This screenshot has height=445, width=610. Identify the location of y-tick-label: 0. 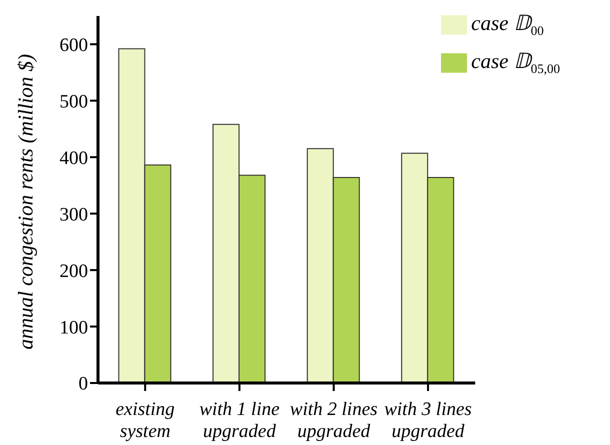
(83, 384).